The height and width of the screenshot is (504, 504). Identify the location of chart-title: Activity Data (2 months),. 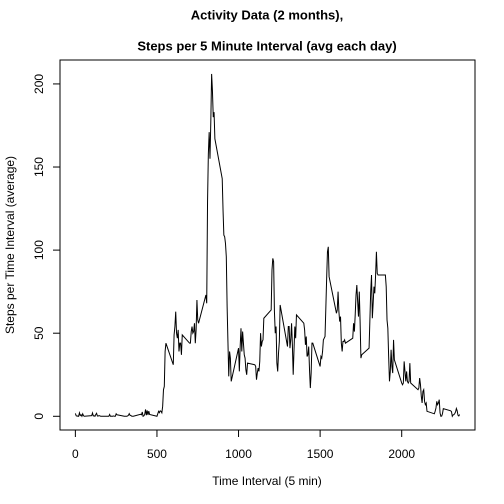
(267, 14).